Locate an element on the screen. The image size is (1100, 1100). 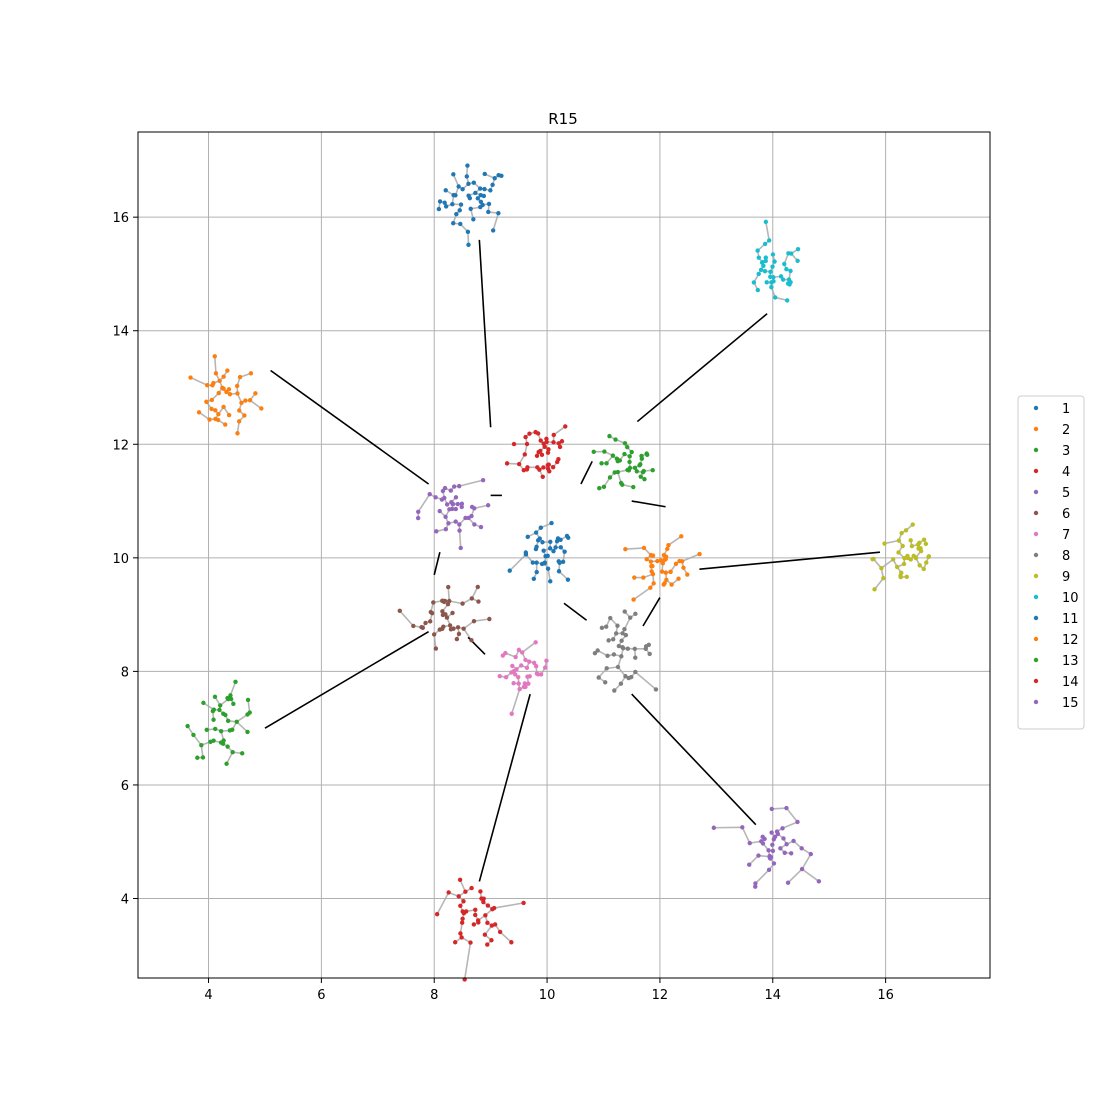
legend-label-6: 6 is located at coordinates (1066, 514).